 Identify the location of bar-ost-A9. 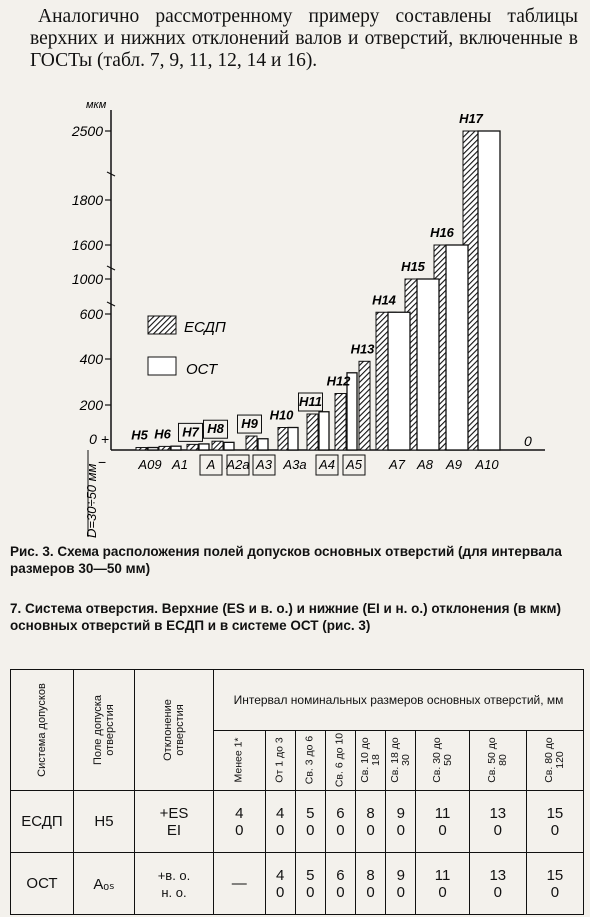
(457, 347).